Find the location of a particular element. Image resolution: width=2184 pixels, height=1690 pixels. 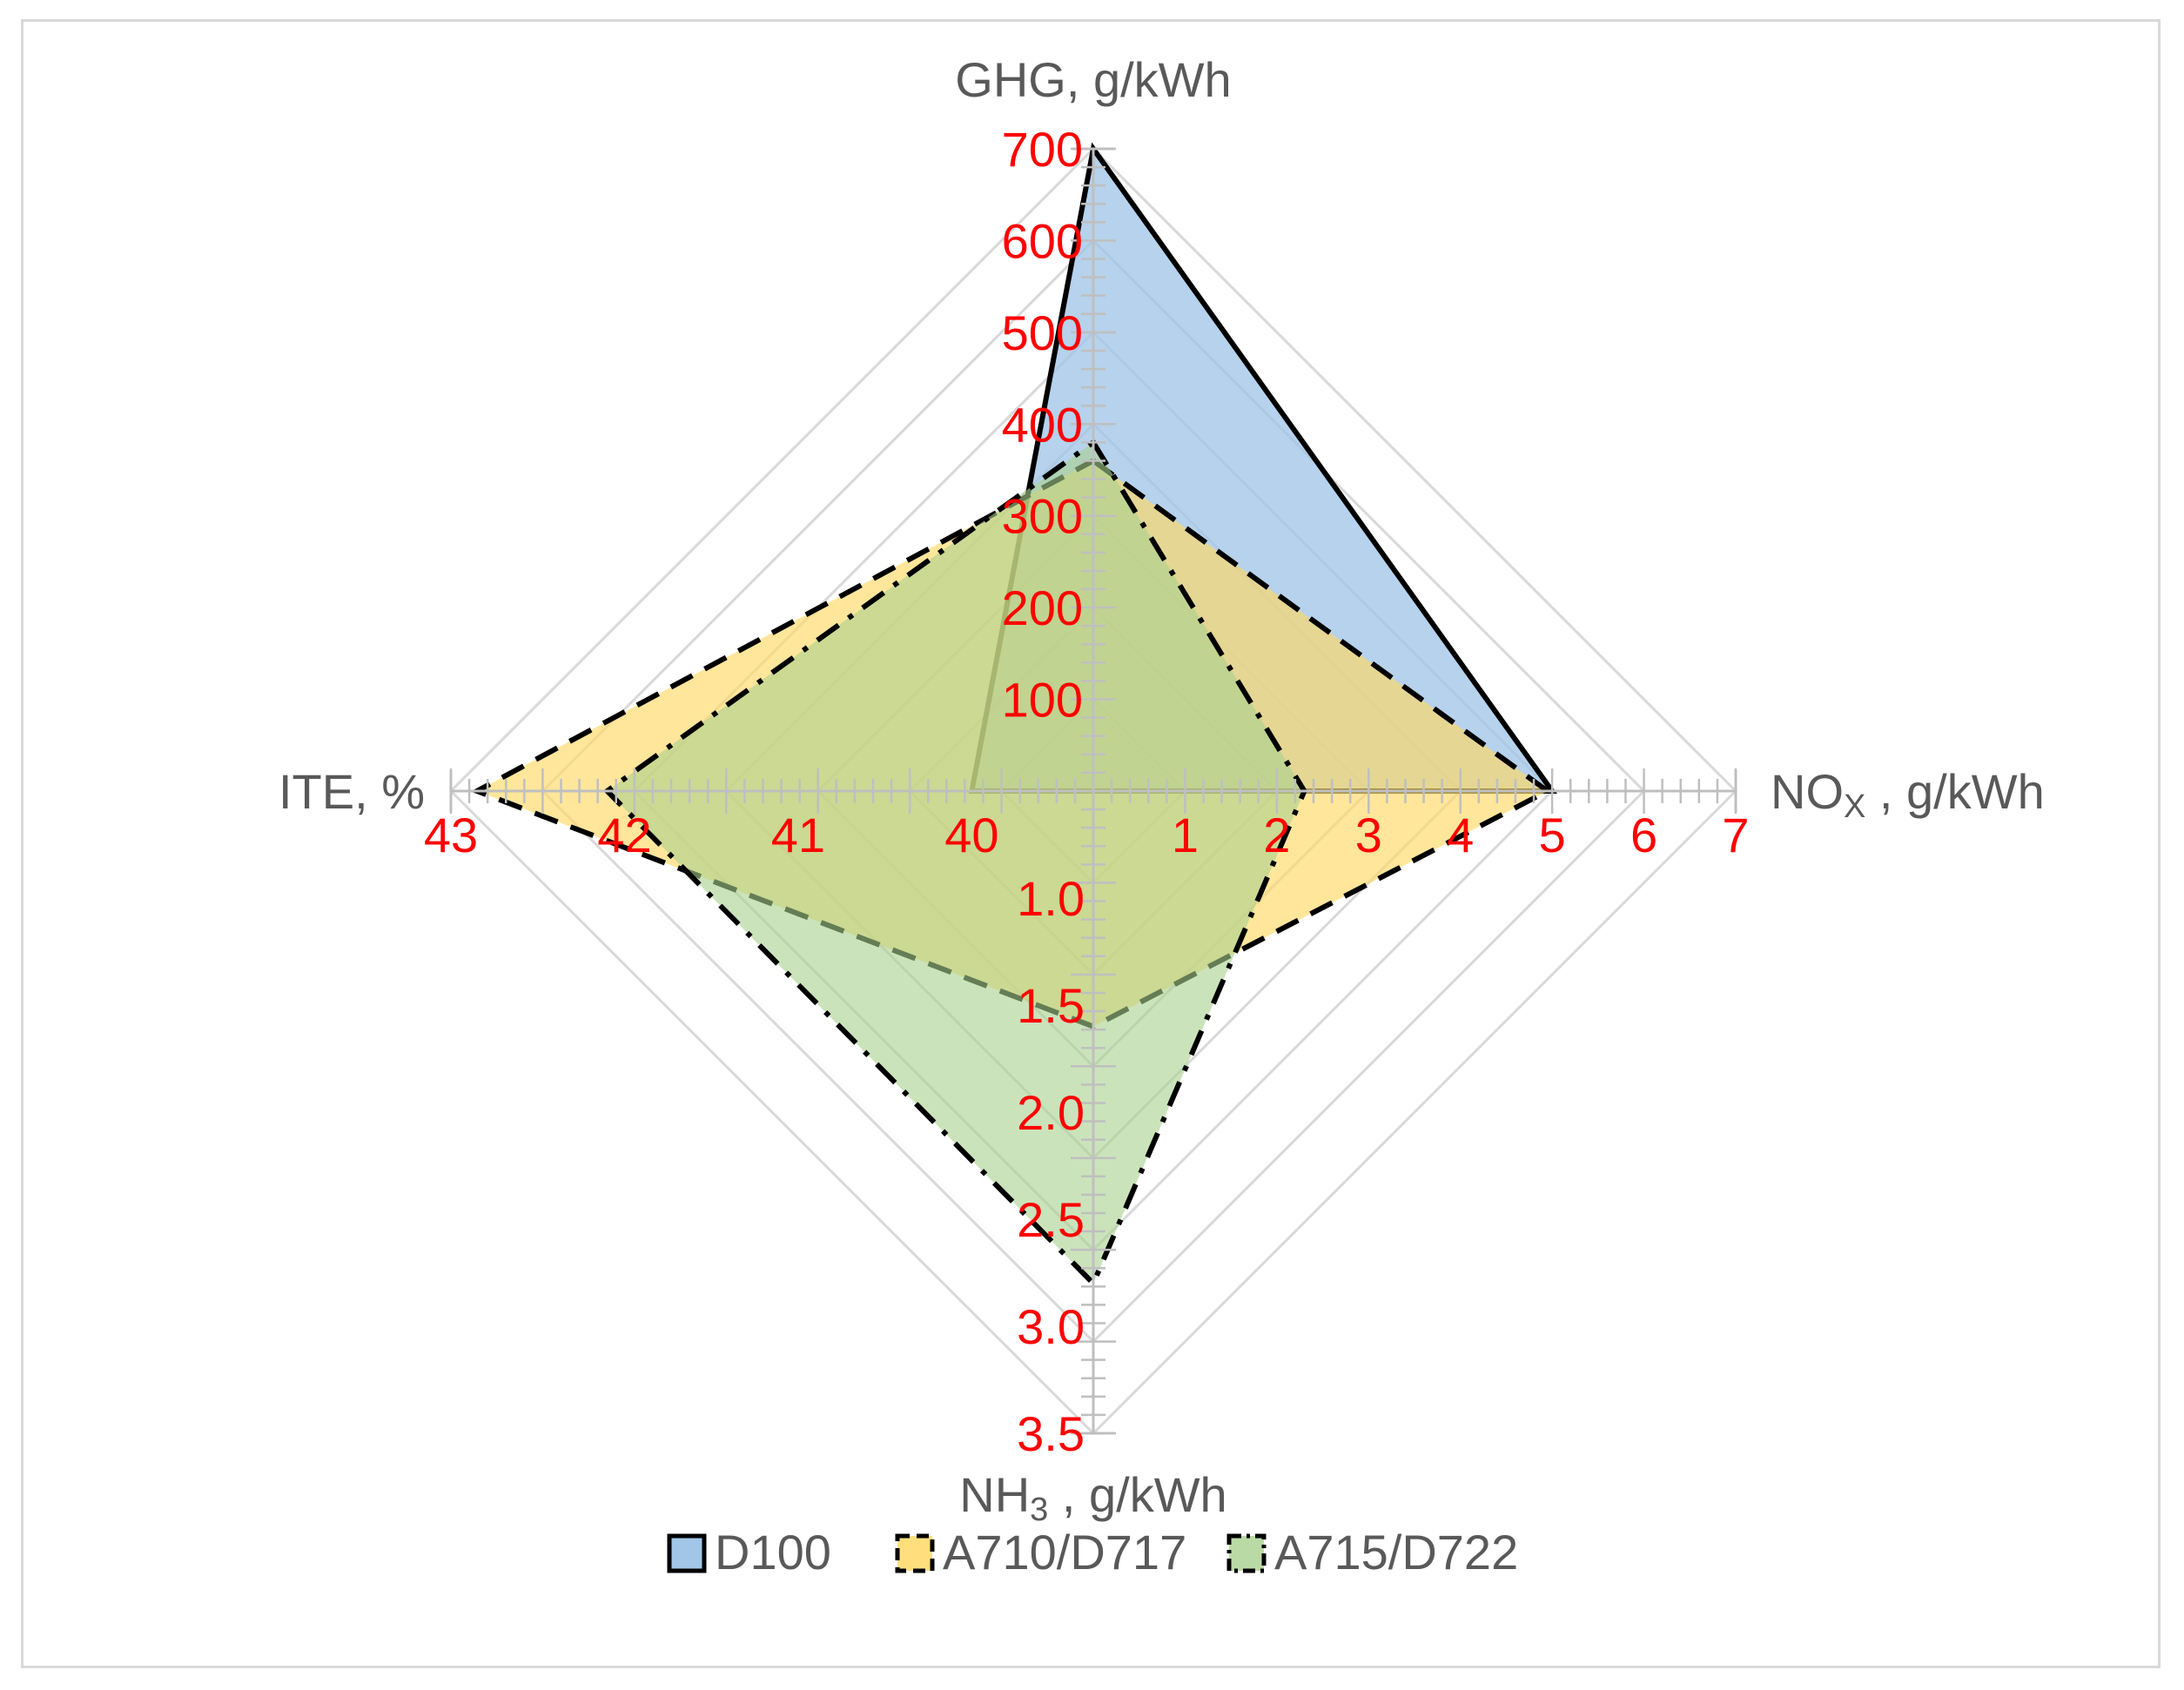

tick-label-ghg: 100 is located at coordinates (1042, 700).